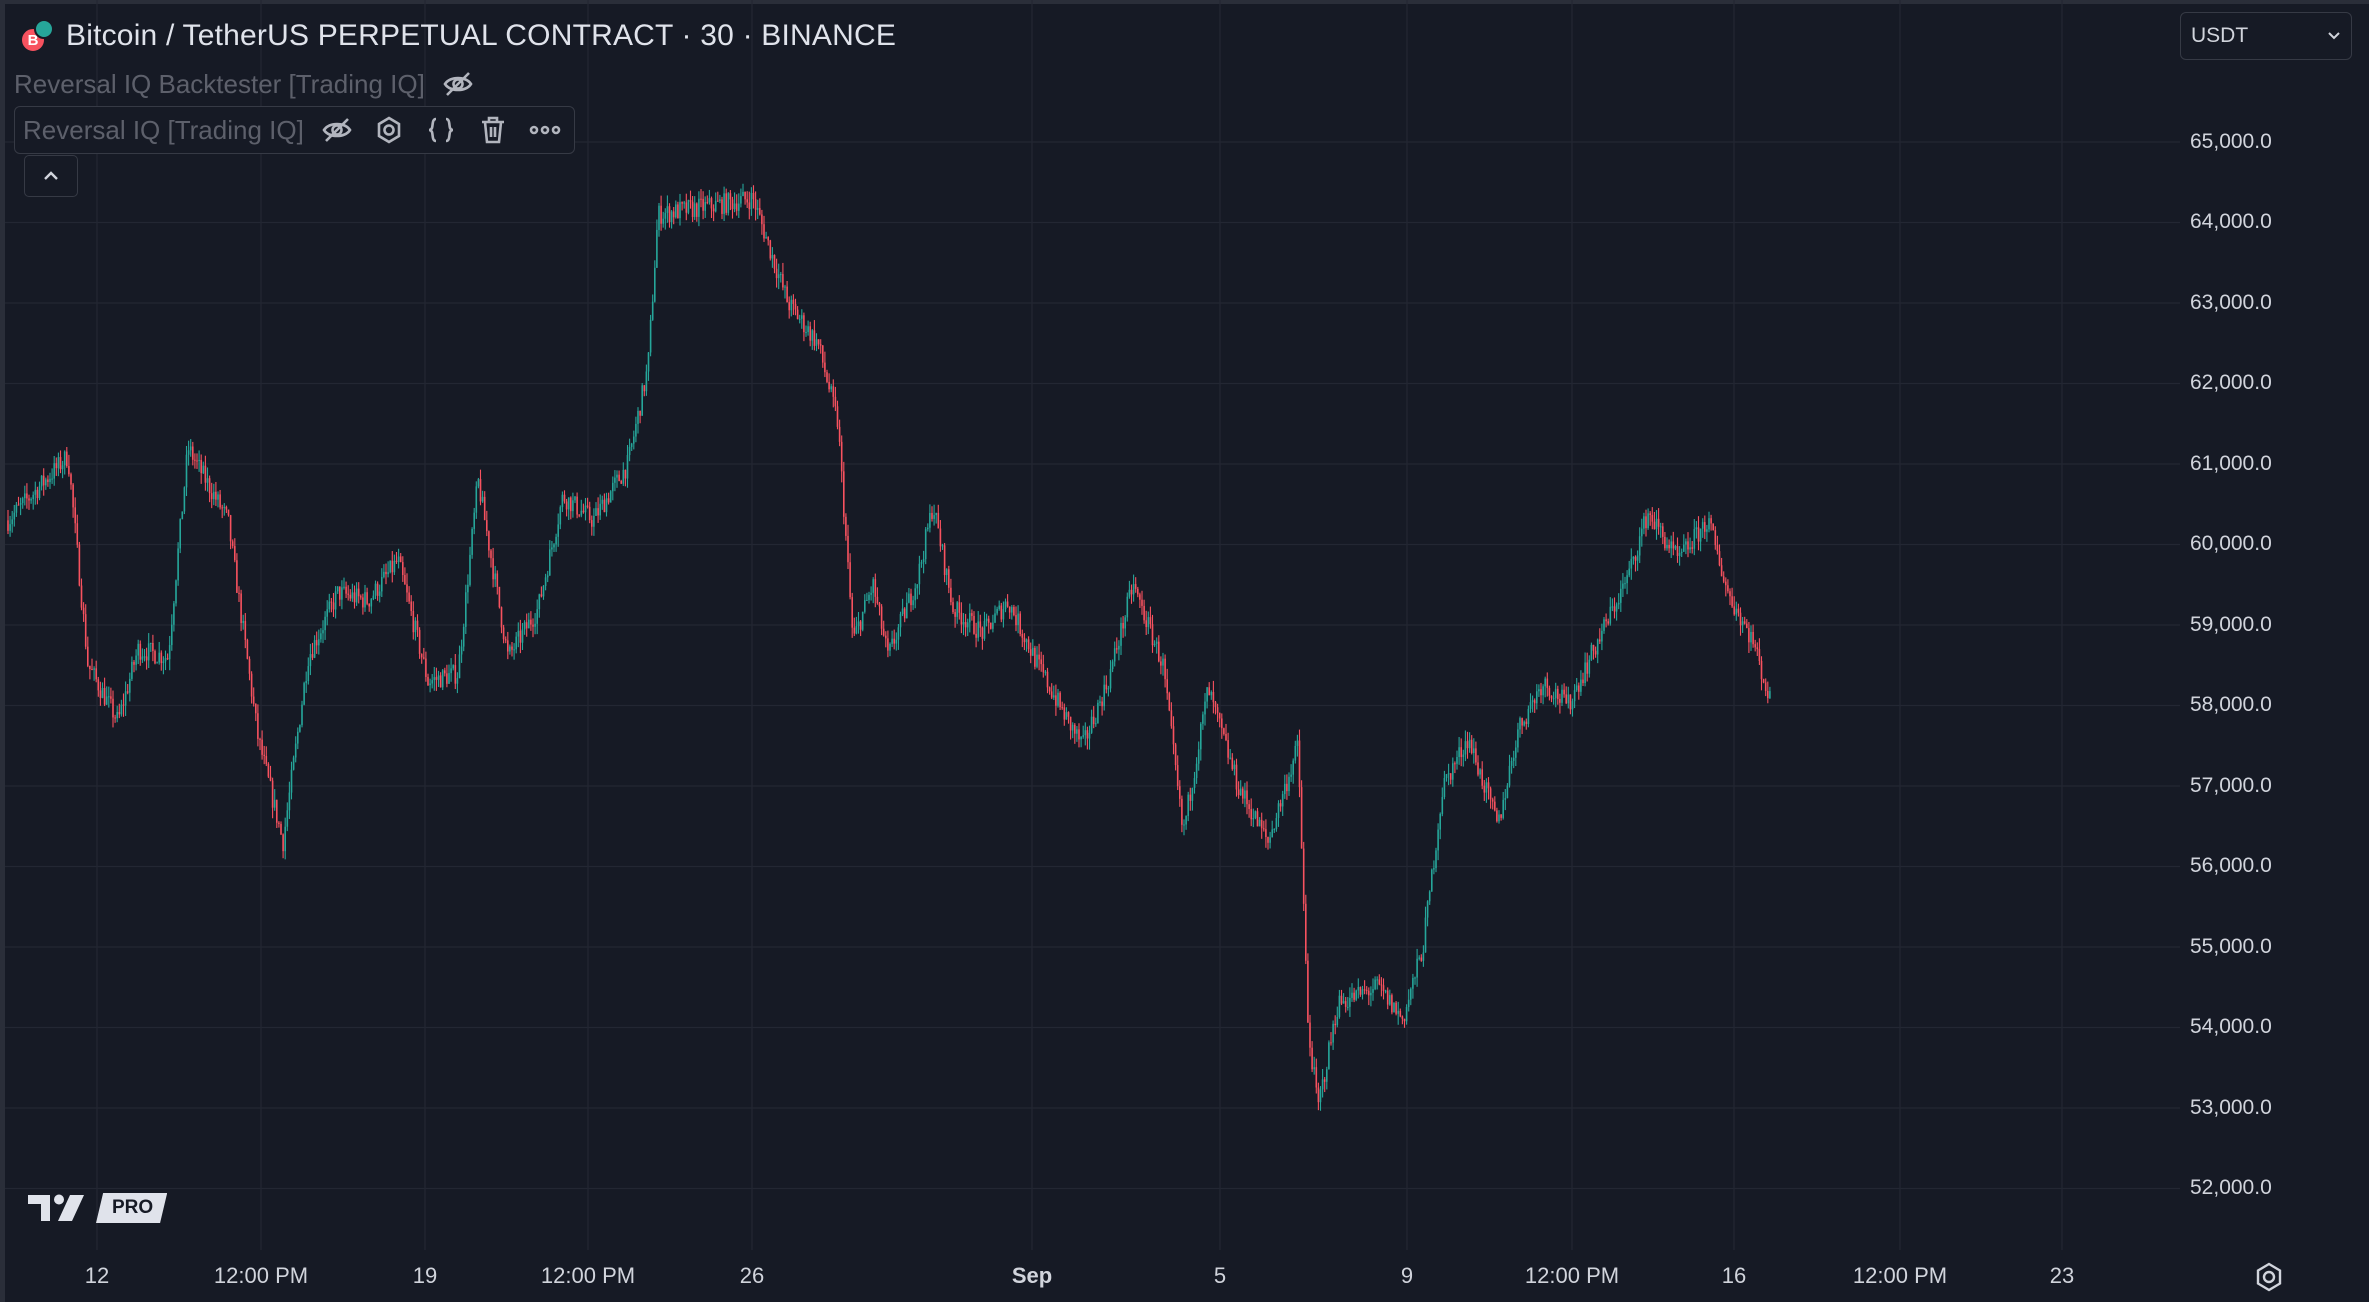 Image resolution: width=2369 pixels, height=1302 pixels. What do you see at coordinates (51, 176) in the screenshot?
I see `collapse-legend-button` at bounding box center [51, 176].